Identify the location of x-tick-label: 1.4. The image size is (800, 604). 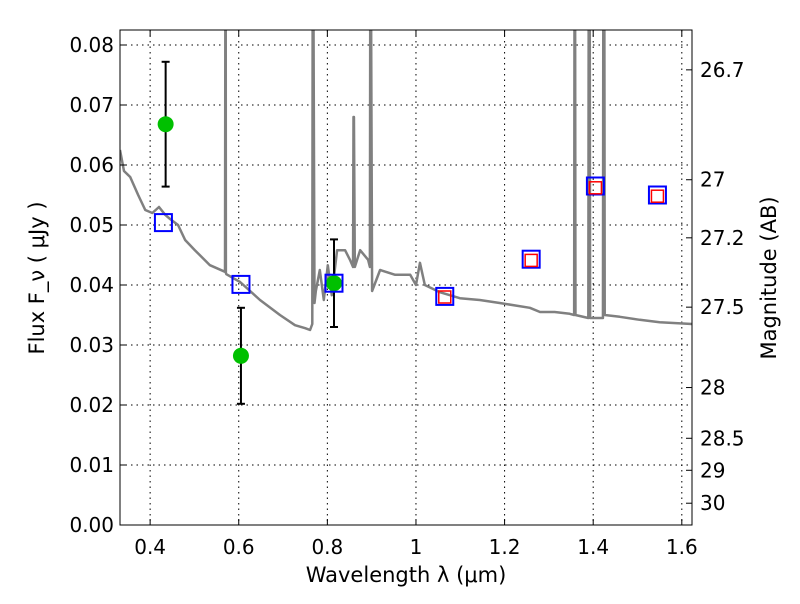
(593, 547).